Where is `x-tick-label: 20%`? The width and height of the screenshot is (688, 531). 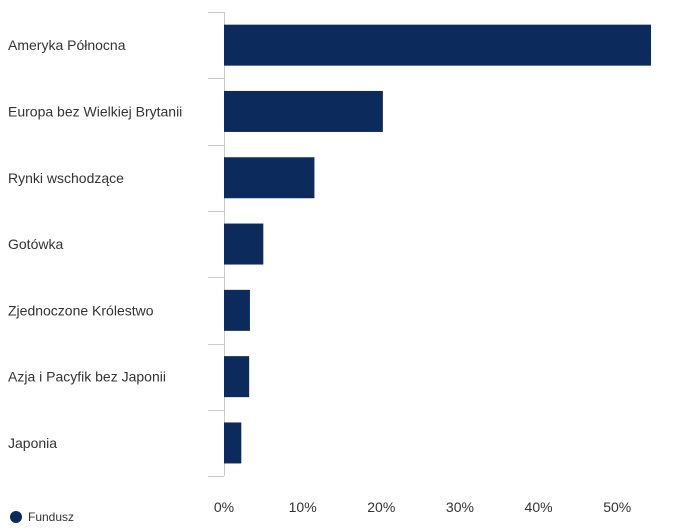 x-tick-label: 20% is located at coordinates (381, 507).